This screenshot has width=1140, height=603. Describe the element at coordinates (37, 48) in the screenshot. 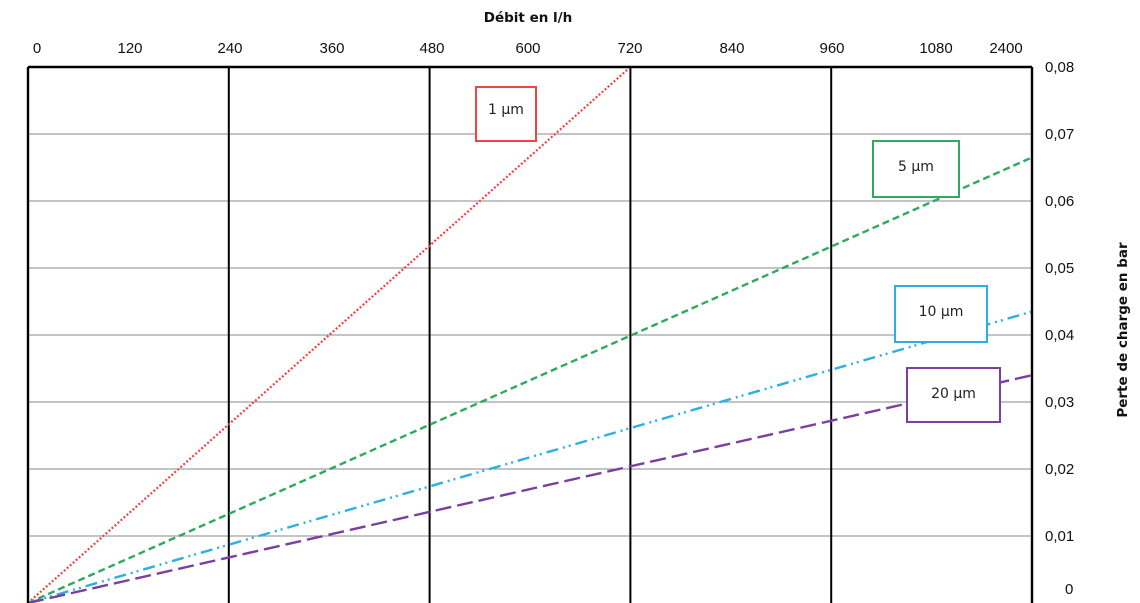

I see `x-tick-label: 0` at that location.